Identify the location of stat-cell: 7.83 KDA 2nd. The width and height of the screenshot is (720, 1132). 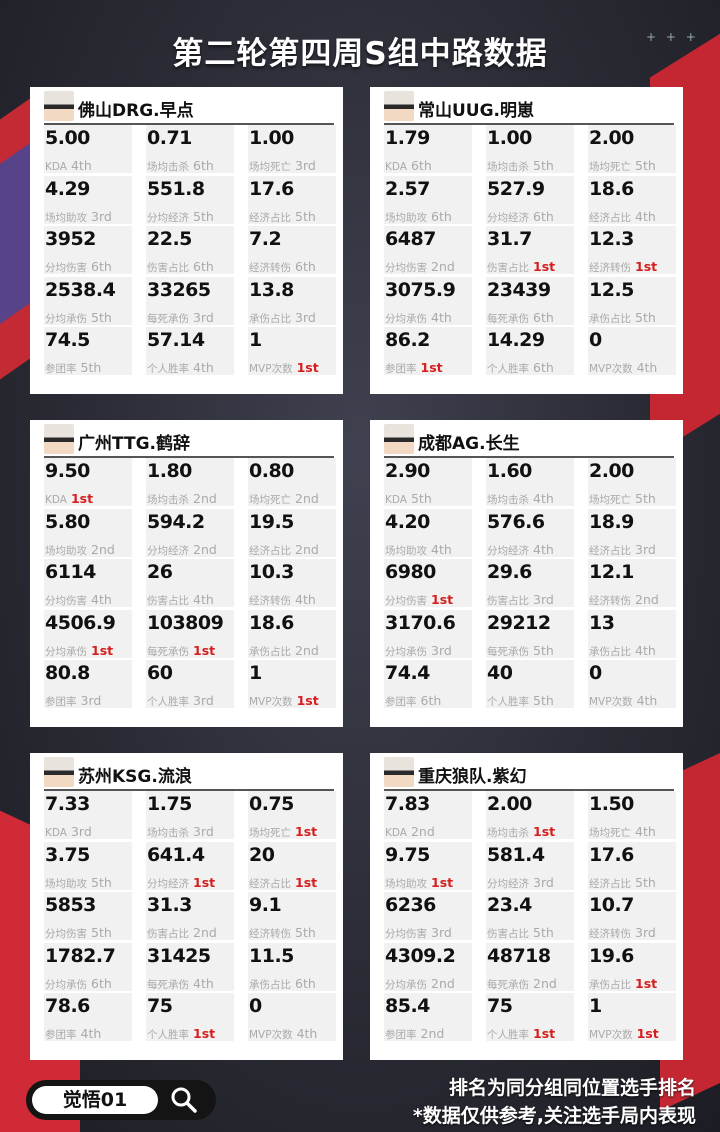
(431, 816).